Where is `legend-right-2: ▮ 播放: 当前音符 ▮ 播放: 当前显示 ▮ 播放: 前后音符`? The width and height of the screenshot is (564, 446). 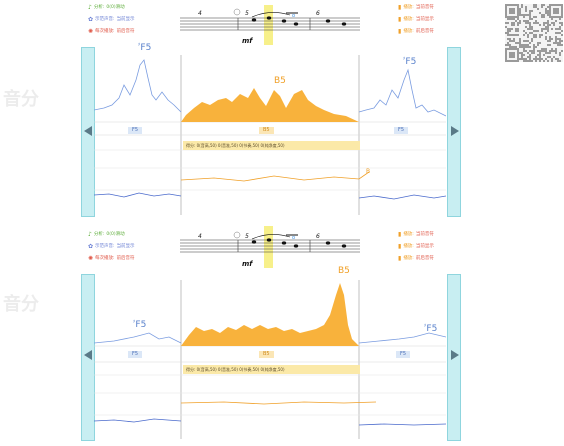 legend-right-2: ▮ 播放: 当前音符 ▮ 播放: 当前显示 ▮ 播放: 前后音符 is located at coordinates (416, 247).